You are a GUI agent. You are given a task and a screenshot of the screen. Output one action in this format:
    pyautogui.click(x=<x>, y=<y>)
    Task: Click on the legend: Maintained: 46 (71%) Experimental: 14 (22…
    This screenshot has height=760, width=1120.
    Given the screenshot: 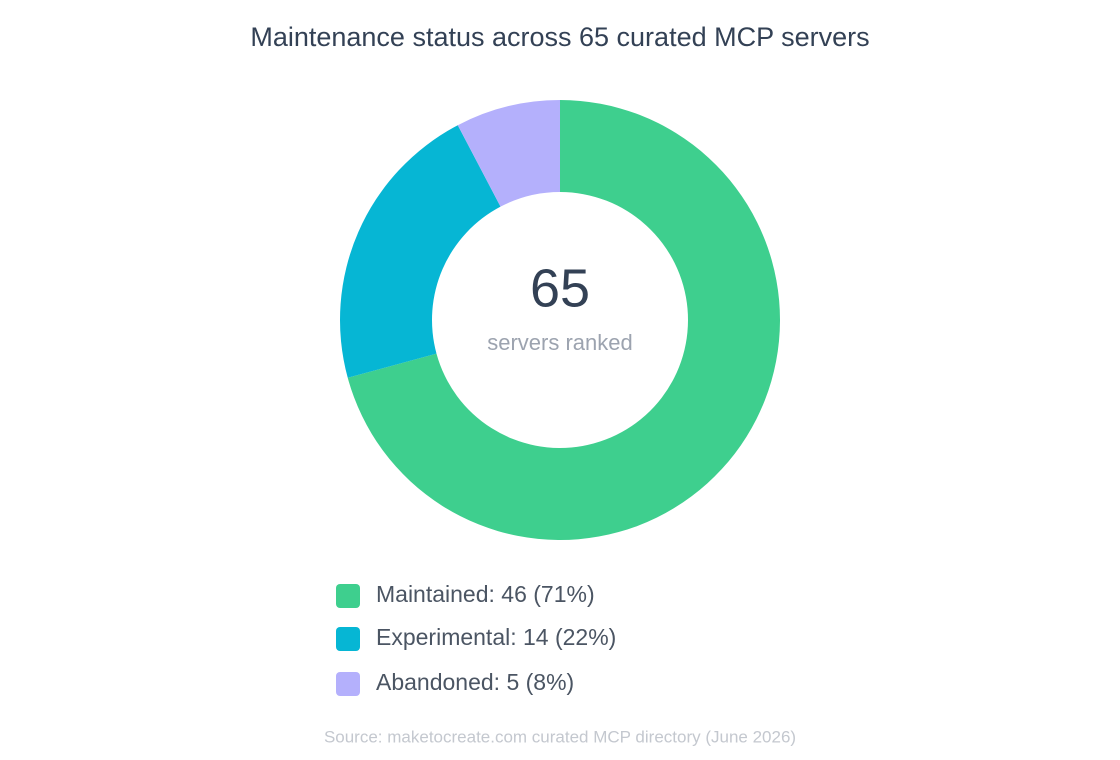 What is the action you would take?
    pyautogui.click(x=476, y=638)
    